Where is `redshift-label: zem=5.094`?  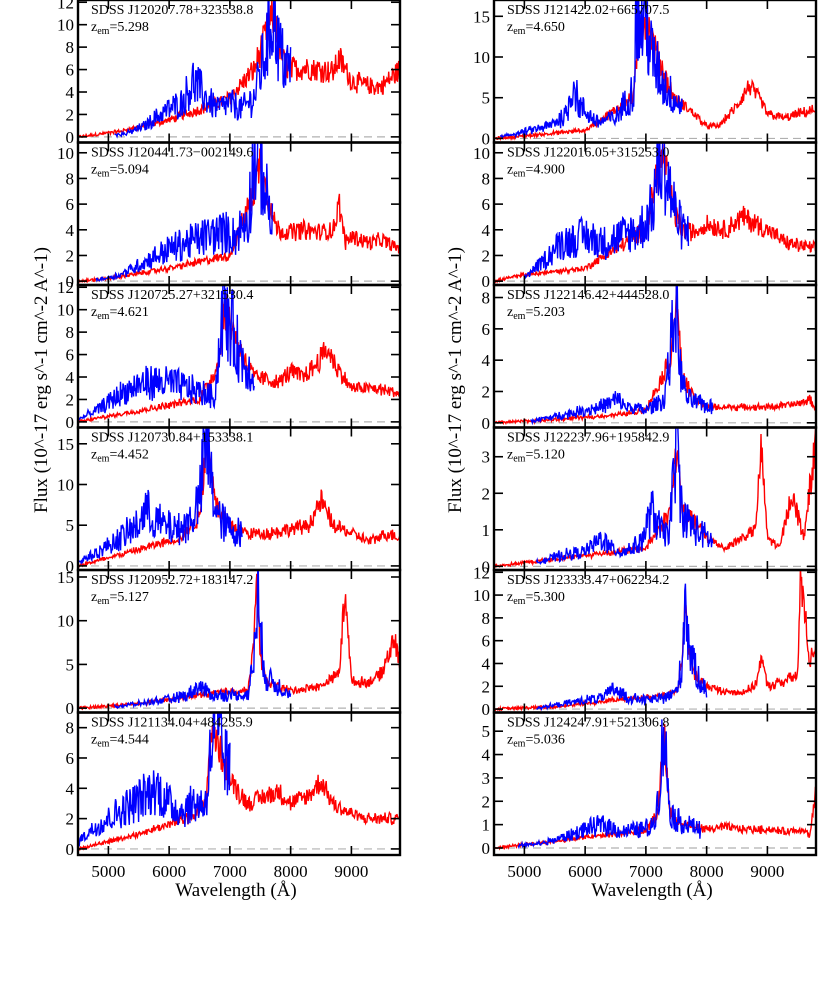
redshift-label: zem=5.094 is located at coordinates (120, 171).